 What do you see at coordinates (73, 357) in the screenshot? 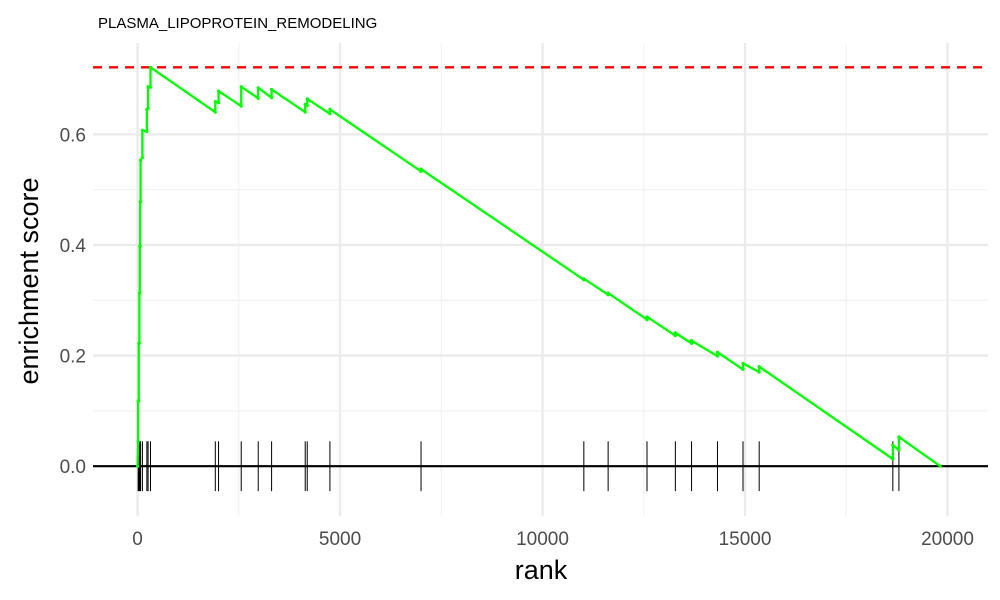
I see `y-tick-label: 0.2` at bounding box center [73, 357].